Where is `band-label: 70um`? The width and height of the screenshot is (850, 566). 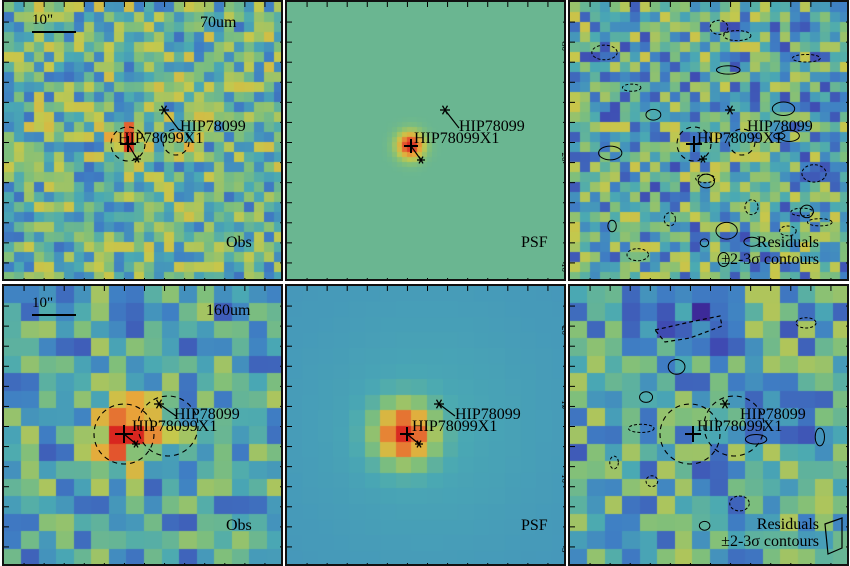
band-label: 70um is located at coordinates (218, 22).